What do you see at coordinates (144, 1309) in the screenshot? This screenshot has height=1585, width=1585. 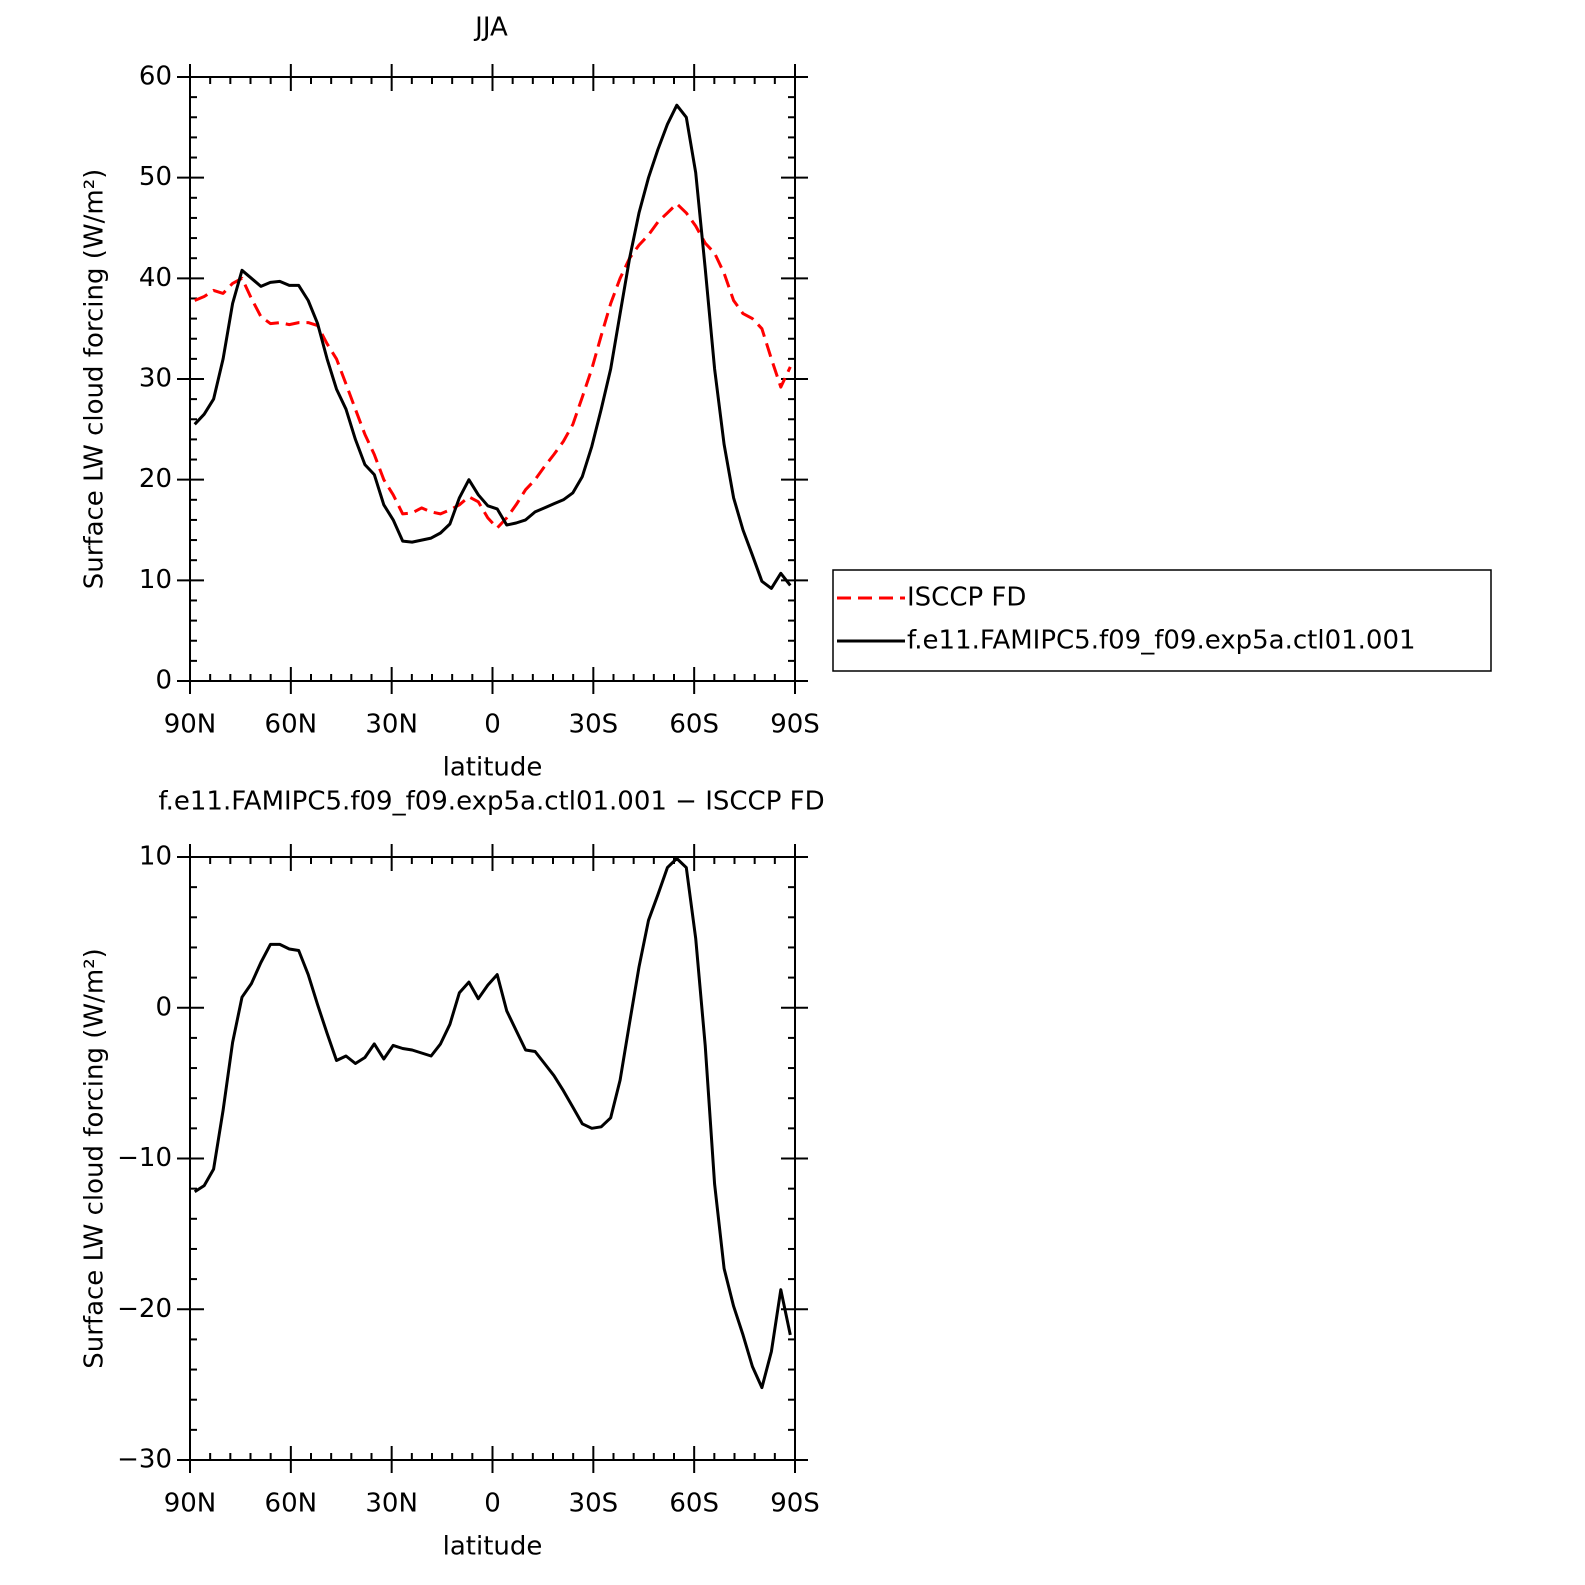 I see `y-tick-label: −20` at bounding box center [144, 1309].